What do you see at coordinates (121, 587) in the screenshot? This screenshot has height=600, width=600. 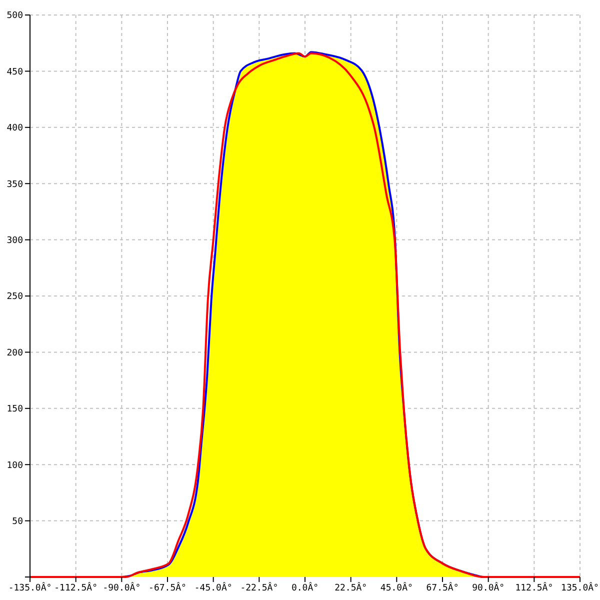 I see `x-tick-label: -90.0Â°` at bounding box center [121, 587].